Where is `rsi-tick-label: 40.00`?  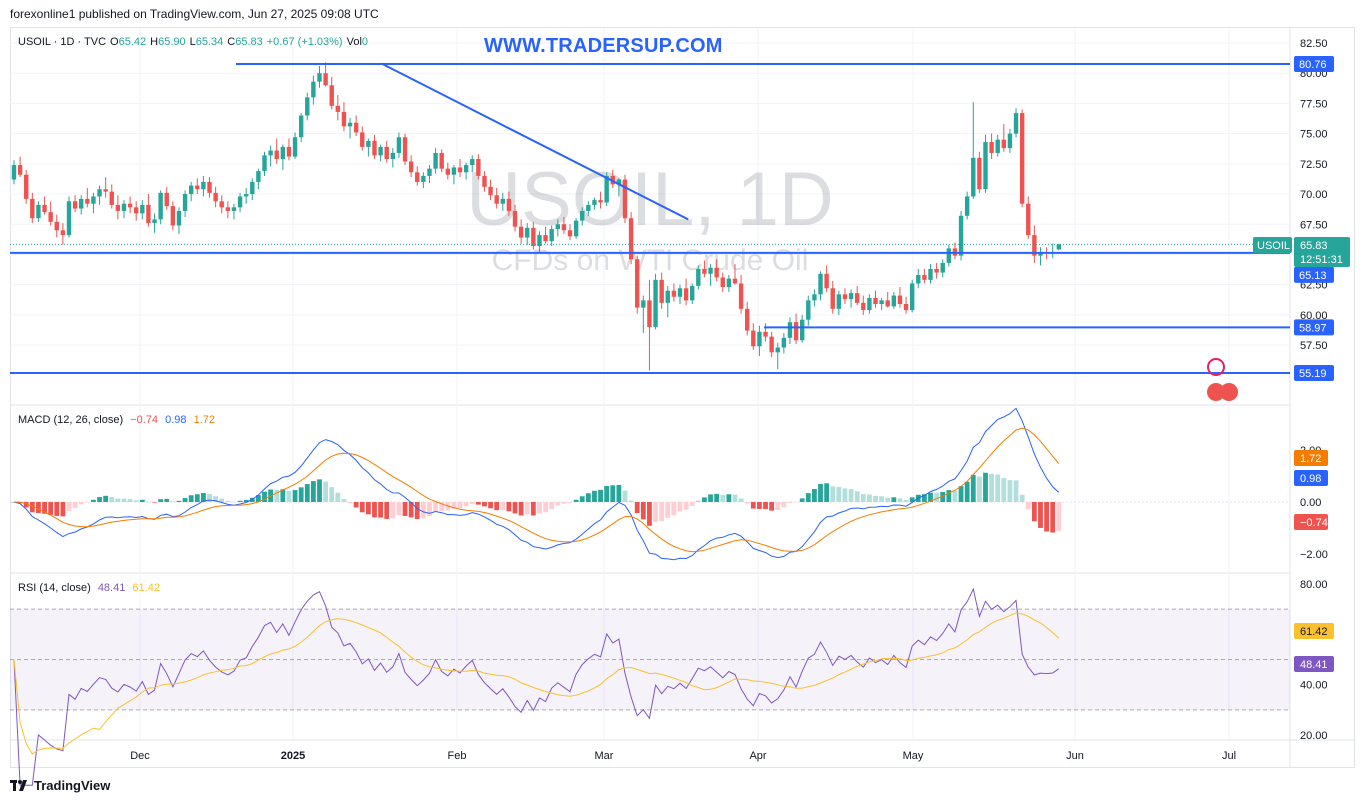 rsi-tick-label: 40.00 is located at coordinates (1314, 686).